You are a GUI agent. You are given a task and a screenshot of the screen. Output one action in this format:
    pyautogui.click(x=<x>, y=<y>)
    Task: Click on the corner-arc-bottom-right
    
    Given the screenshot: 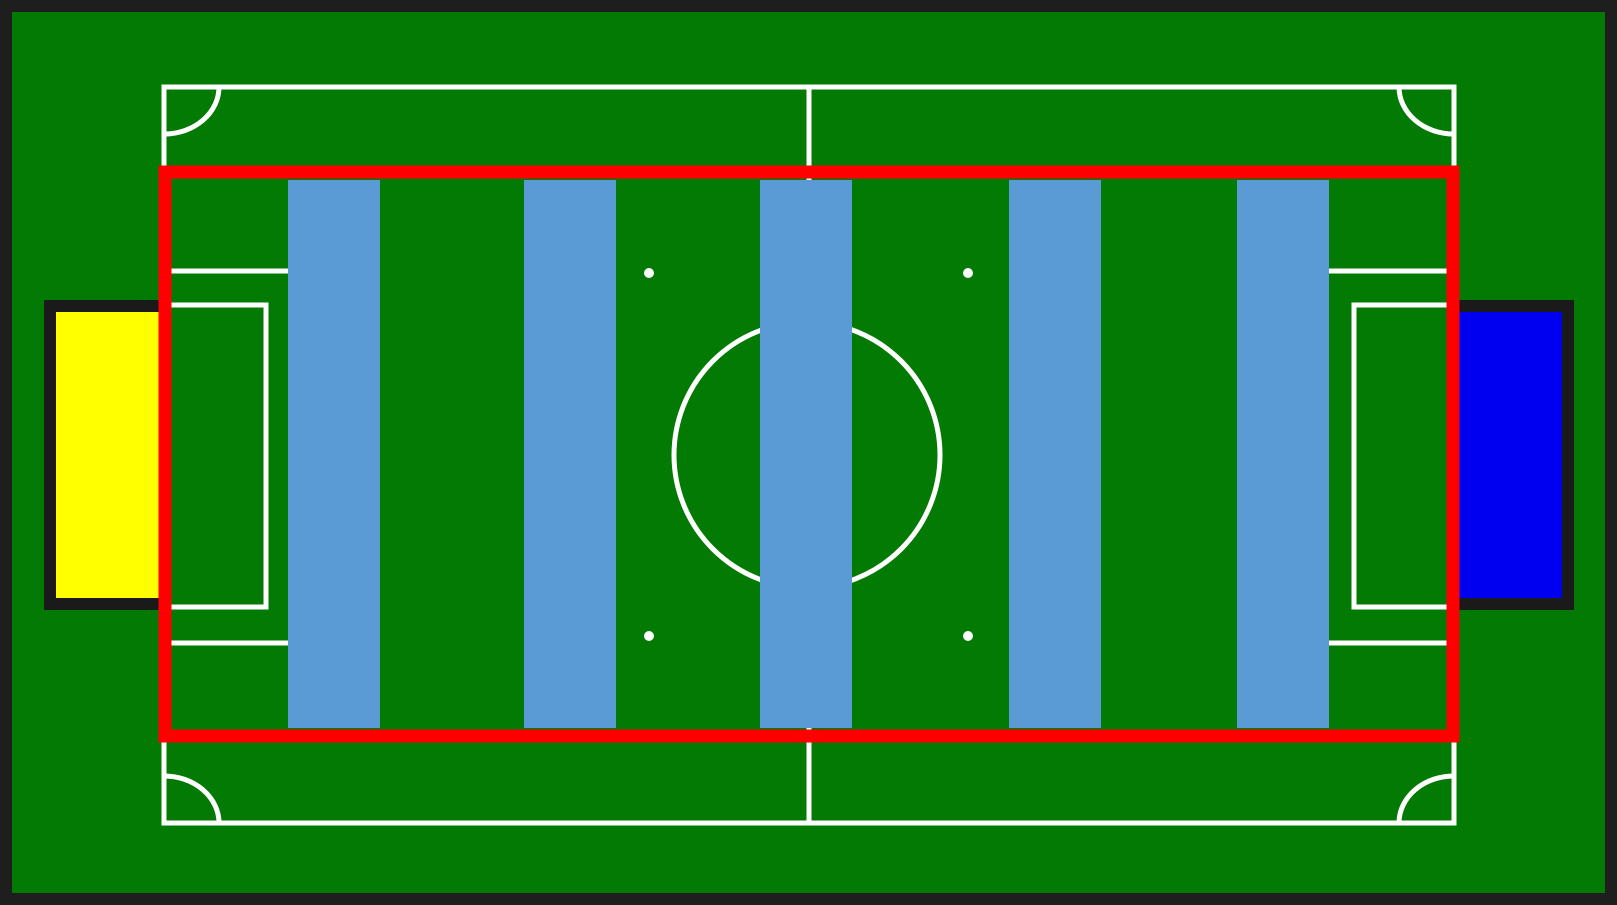 What is the action you would take?
    pyautogui.click(x=1425, y=798)
    